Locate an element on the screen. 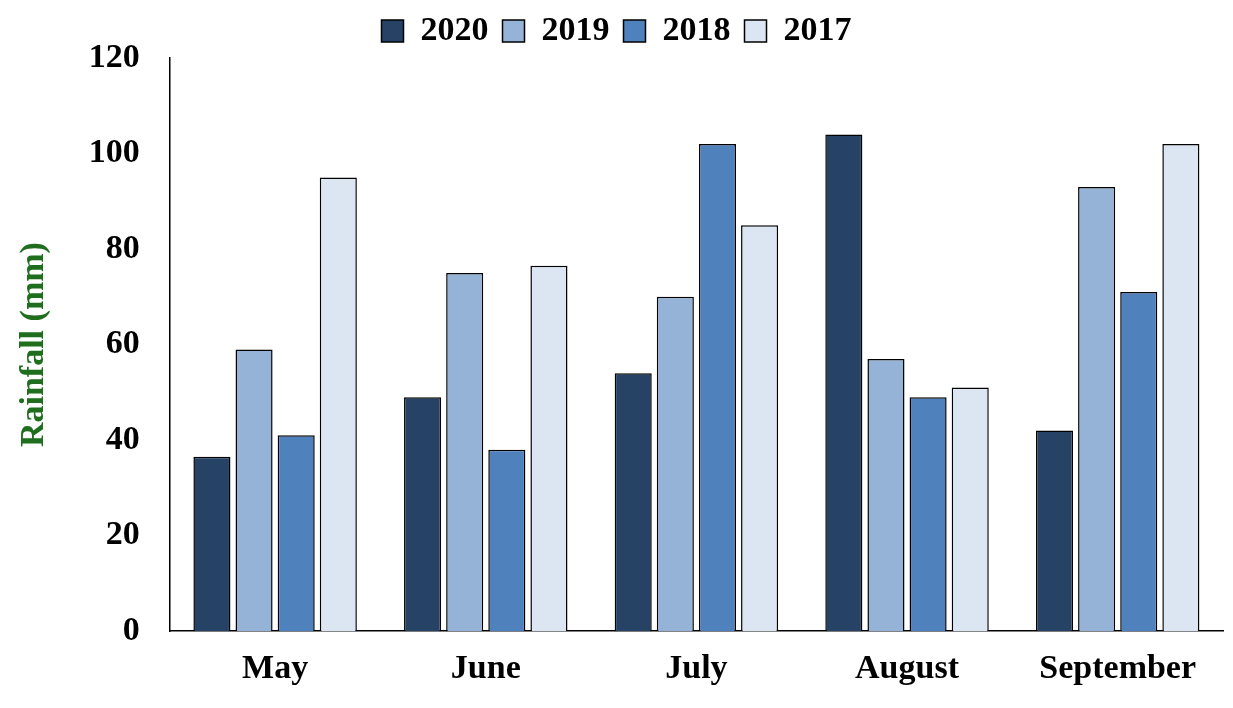 The image size is (1233, 708). y-tick-label: 120 is located at coordinates (114, 55).